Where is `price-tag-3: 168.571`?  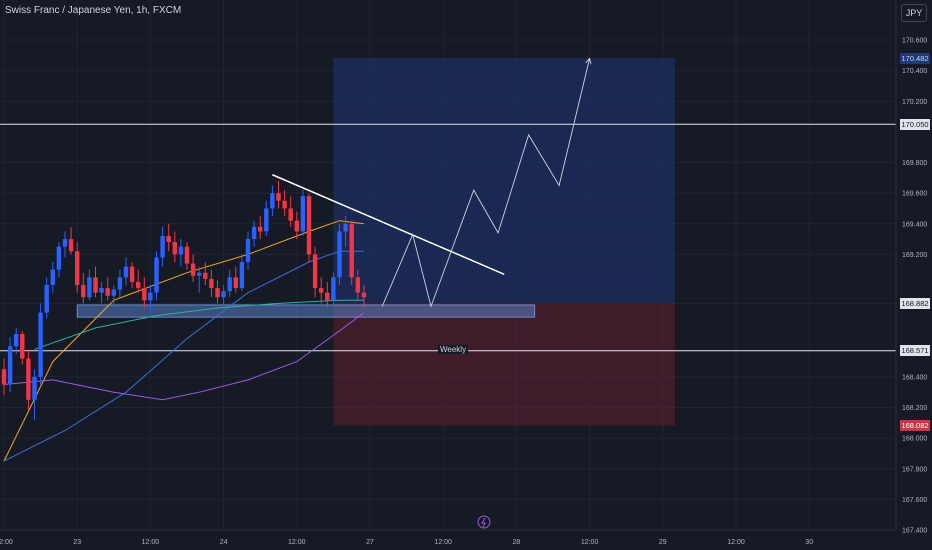 price-tag-3: 168.571 is located at coordinates (915, 351).